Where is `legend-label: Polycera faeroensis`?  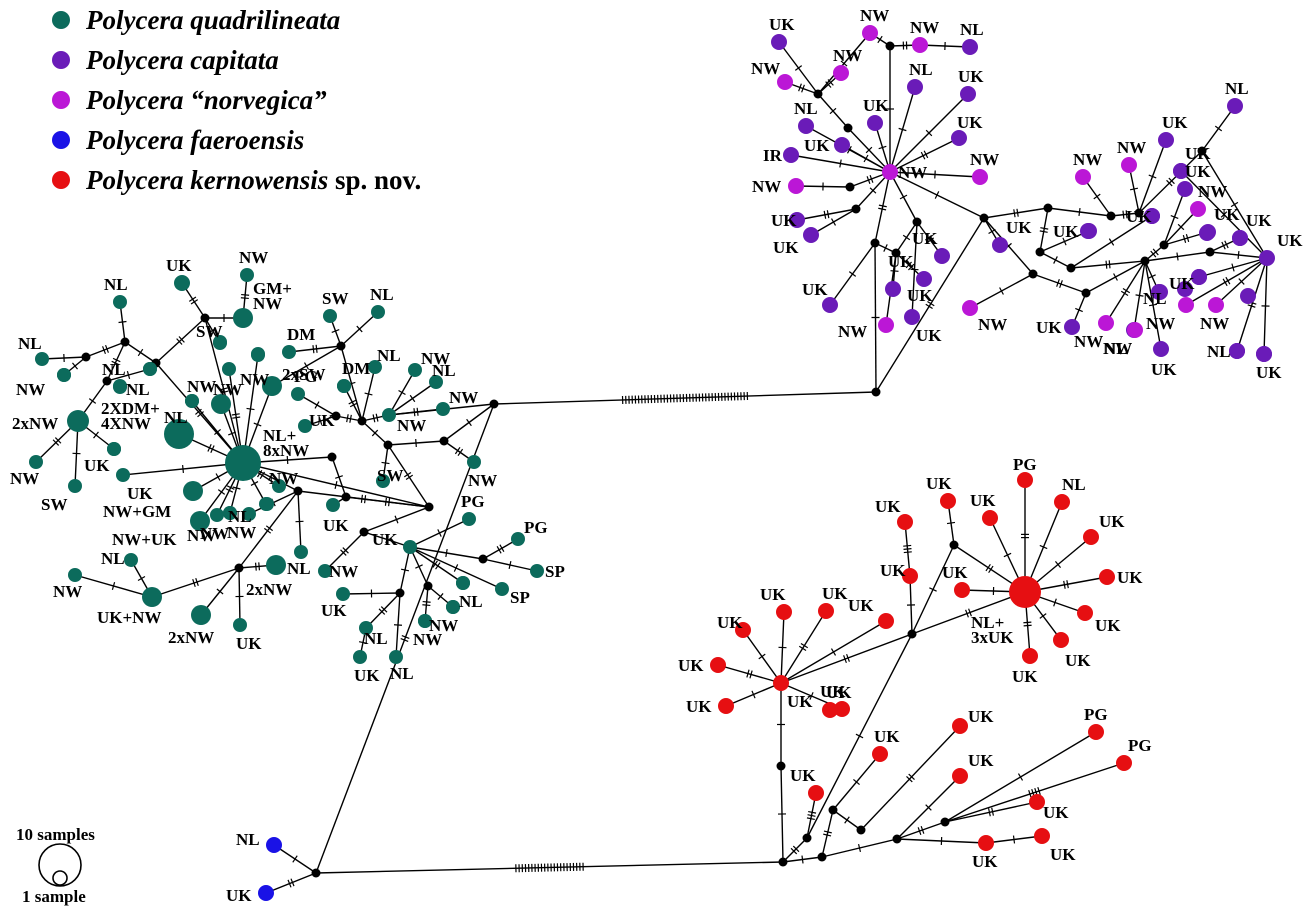
legend-label: Polycera faeroensis is located at coordinates (194, 140).